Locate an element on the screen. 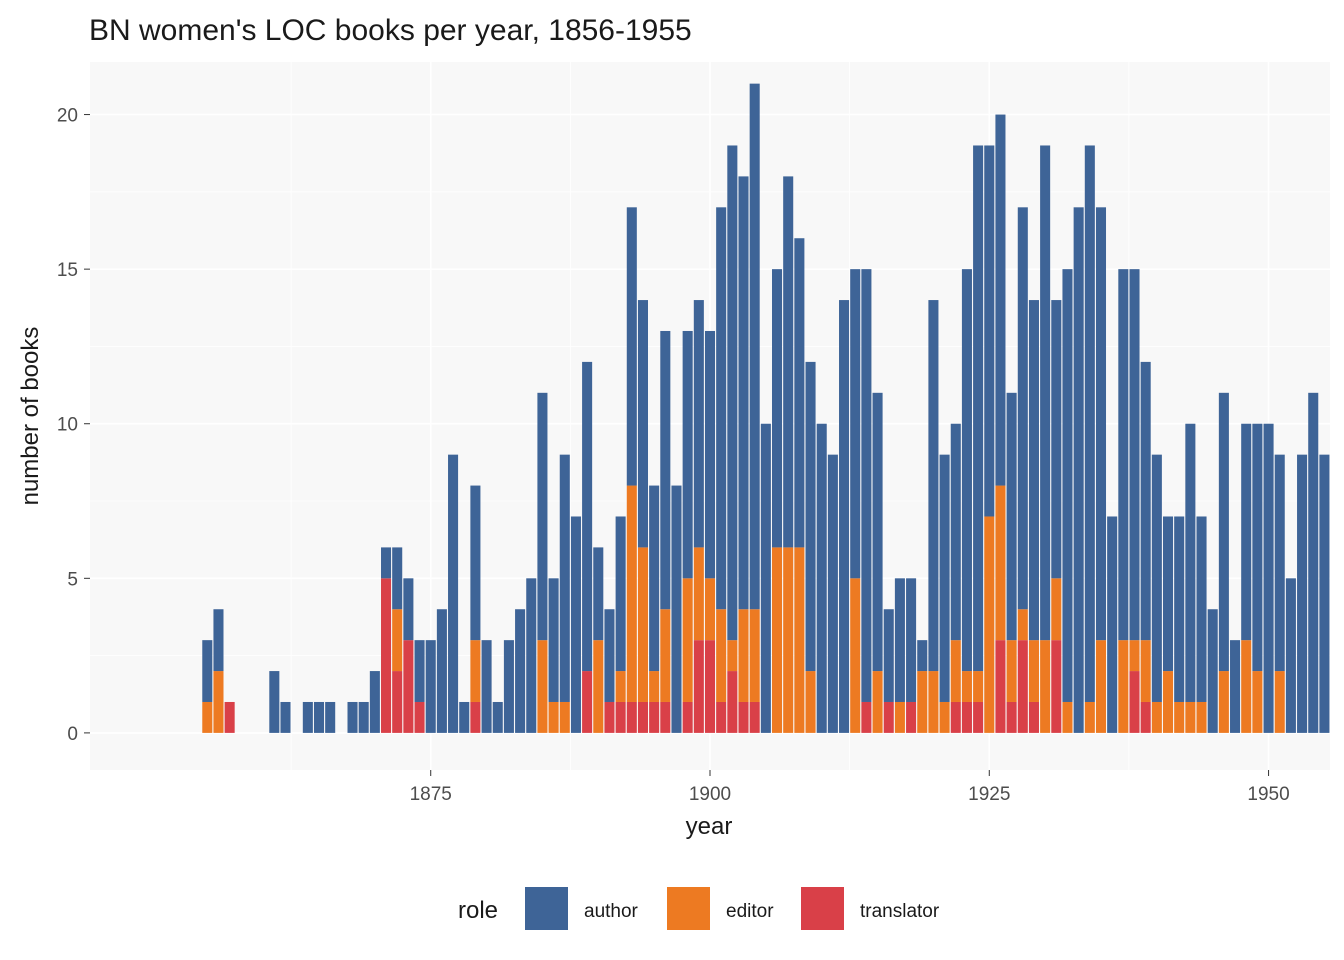  bar-translator-1923 is located at coordinates (966, 717).